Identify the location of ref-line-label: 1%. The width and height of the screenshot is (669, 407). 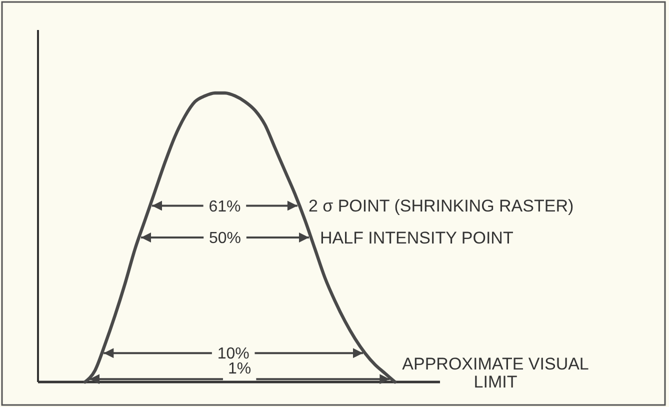
(240, 369).